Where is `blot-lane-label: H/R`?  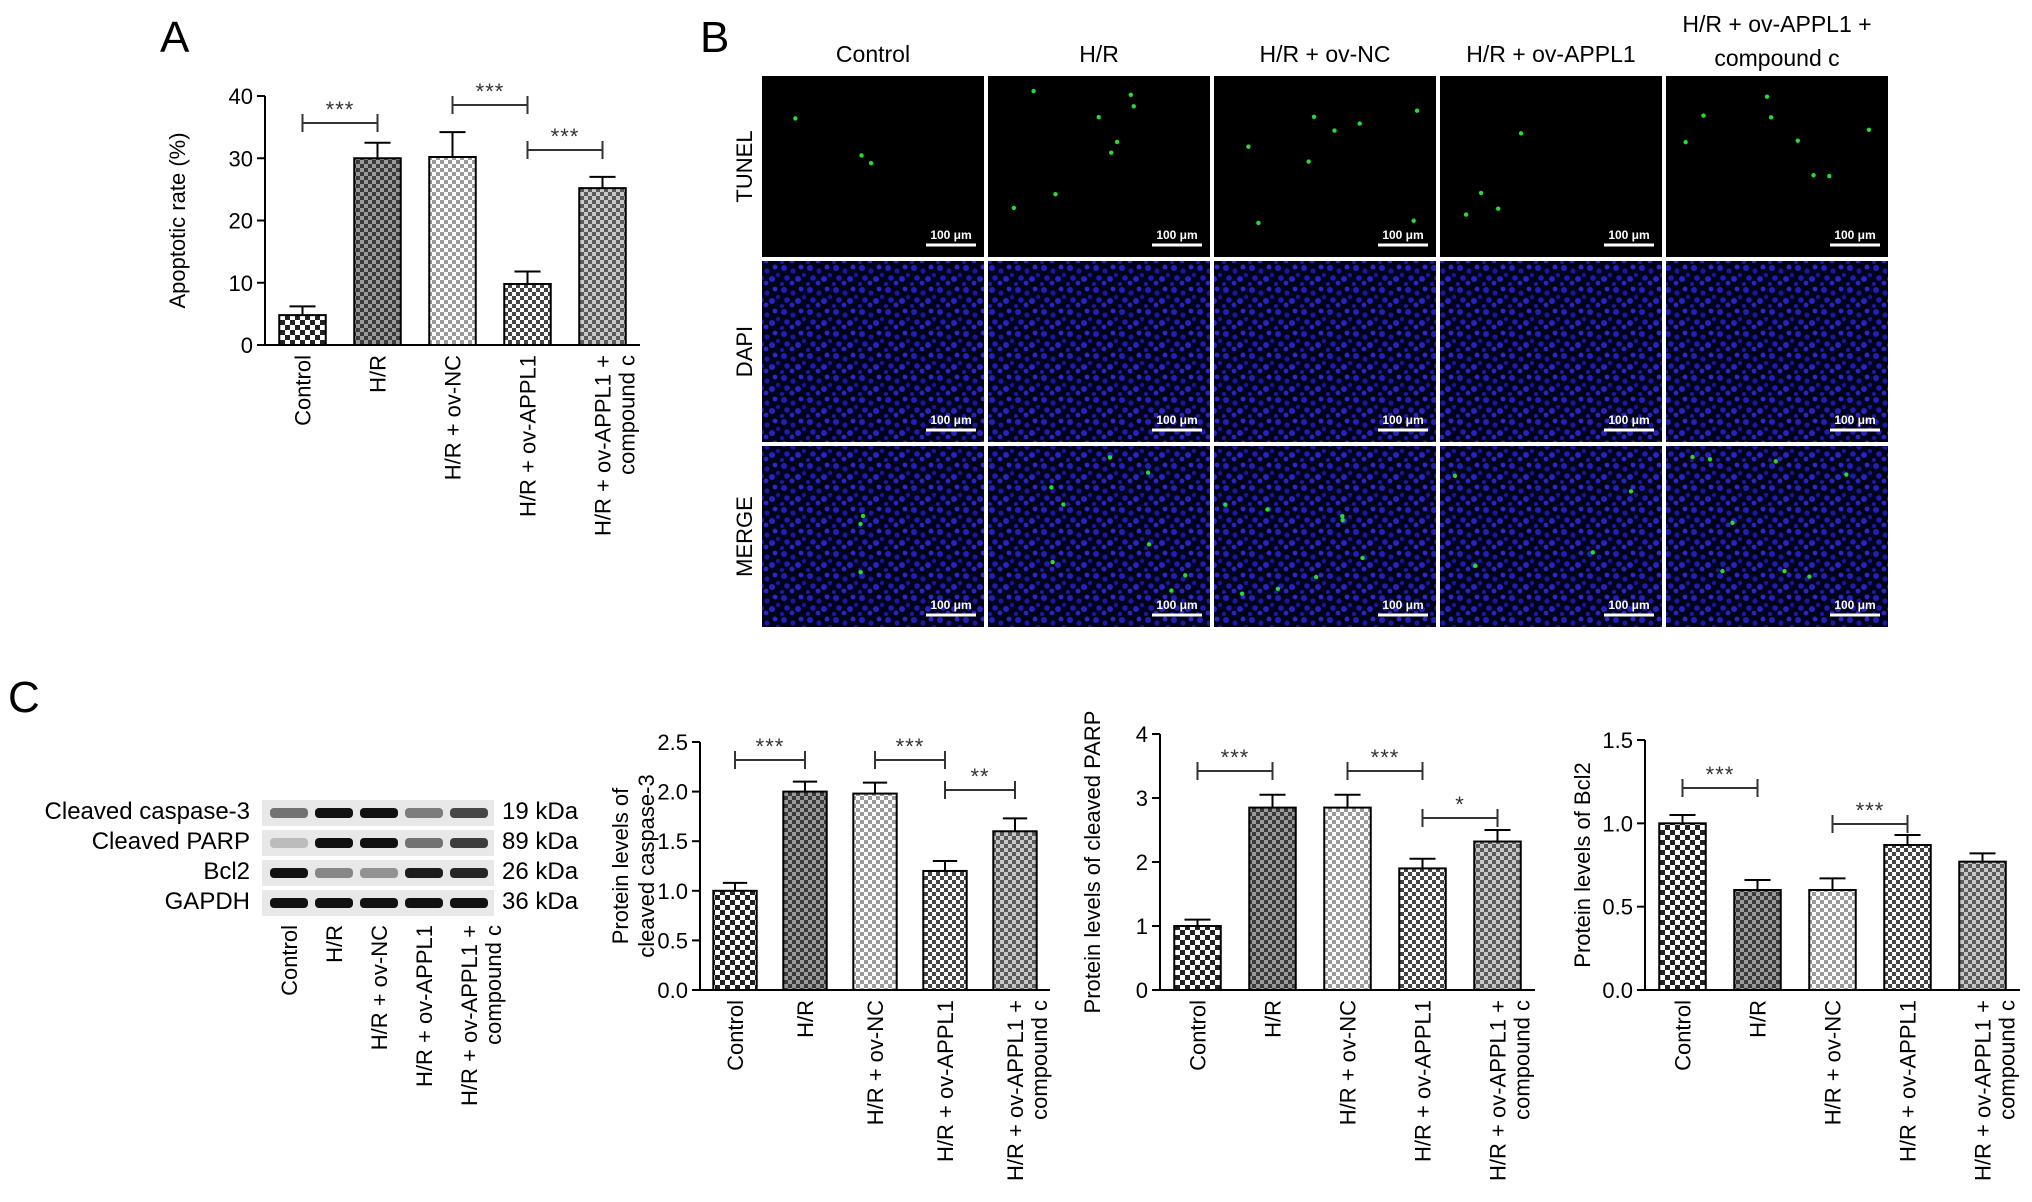
blot-lane-label: H/R is located at coordinates (334, 944).